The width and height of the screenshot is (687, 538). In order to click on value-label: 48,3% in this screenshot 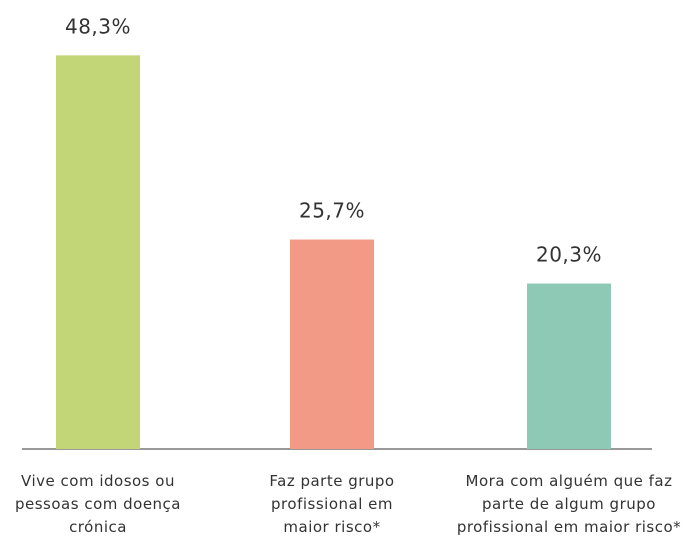, I will do `click(98, 26)`.